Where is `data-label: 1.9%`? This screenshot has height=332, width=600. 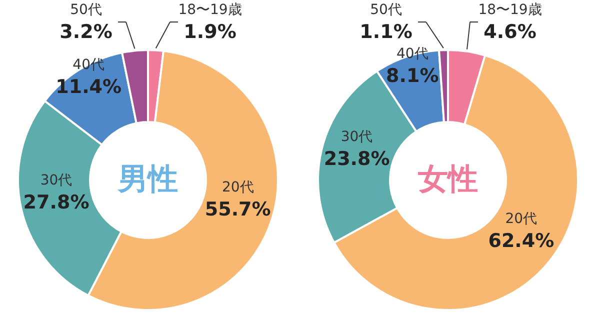 data-label: 1.9% is located at coordinates (210, 32).